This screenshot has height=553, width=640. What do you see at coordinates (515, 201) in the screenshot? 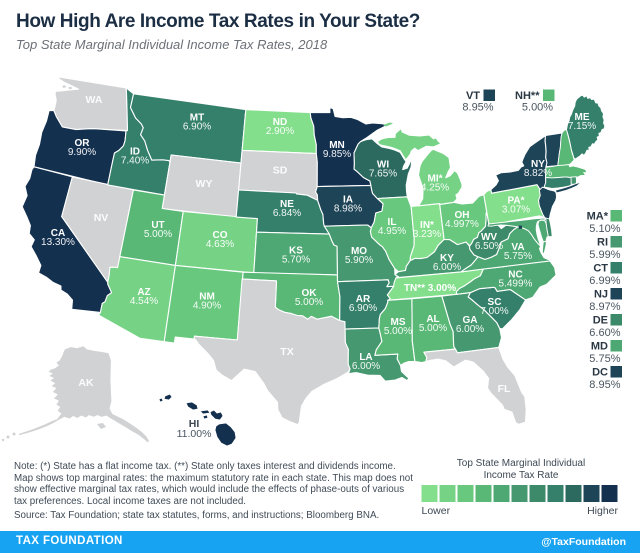
I see `svg-text: PA*` at bounding box center [515, 201].